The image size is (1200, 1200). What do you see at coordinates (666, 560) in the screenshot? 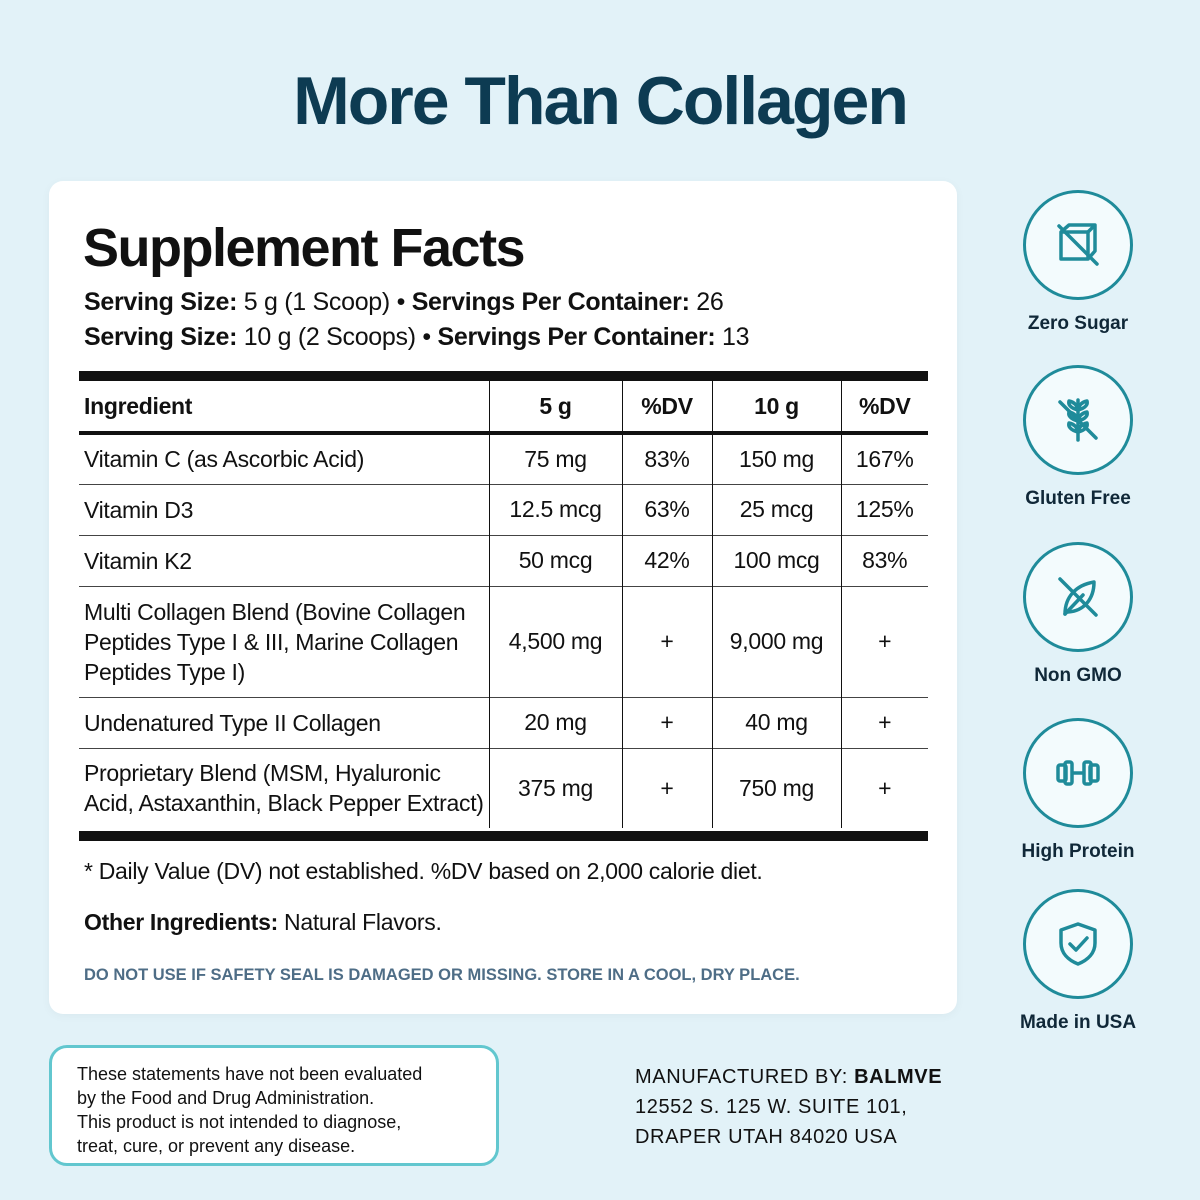
I see `daily-value-5g: 42%` at bounding box center [666, 560].